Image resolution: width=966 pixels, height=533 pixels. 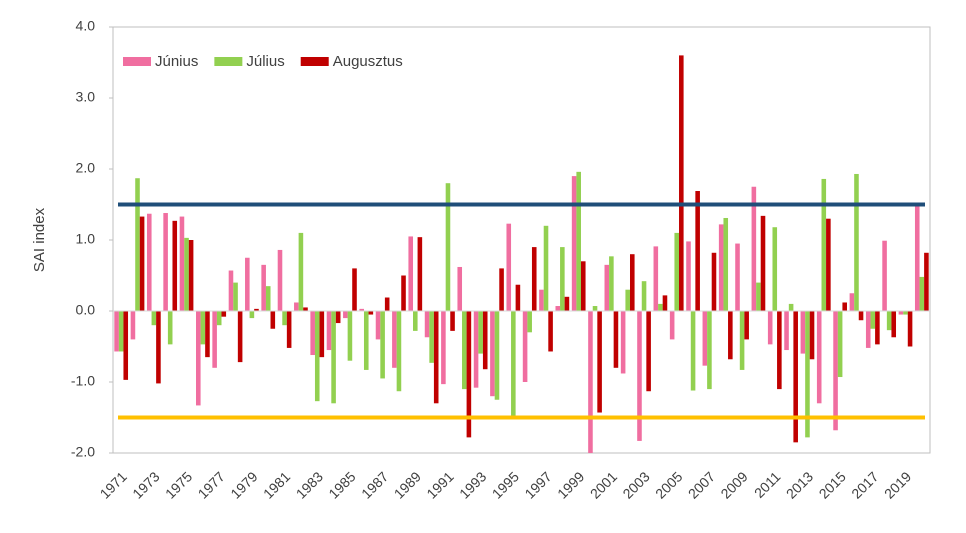 What do you see at coordinates (439, 484) in the screenshot?
I see `x-tick-label: 1991` at bounding box center [439, 484].